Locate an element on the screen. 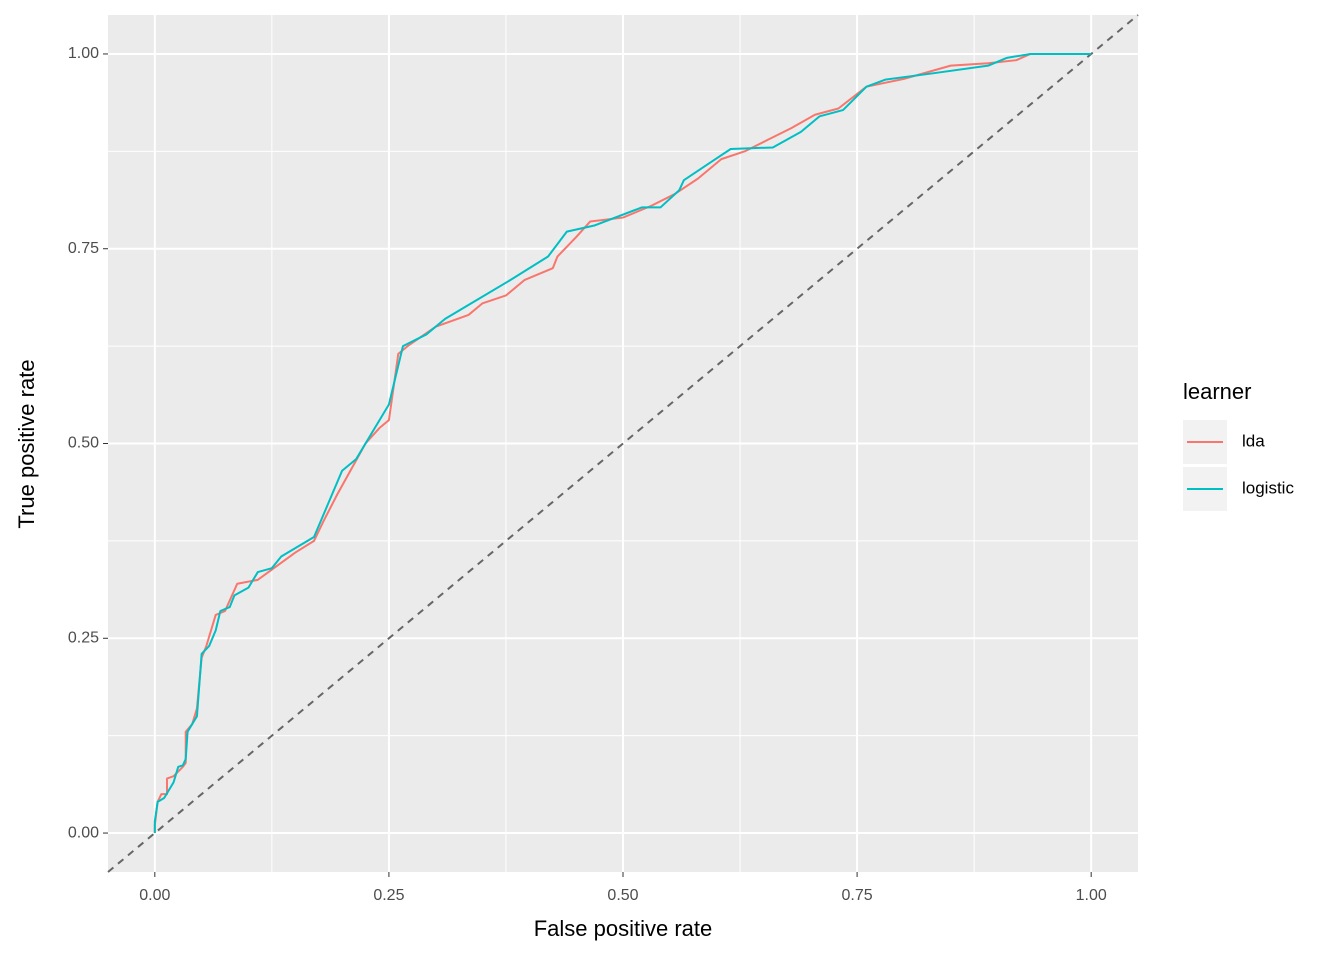 This screenshot has height=960, width=1344. x-tick-label: 0.75 is located at coordinates (857, 895).